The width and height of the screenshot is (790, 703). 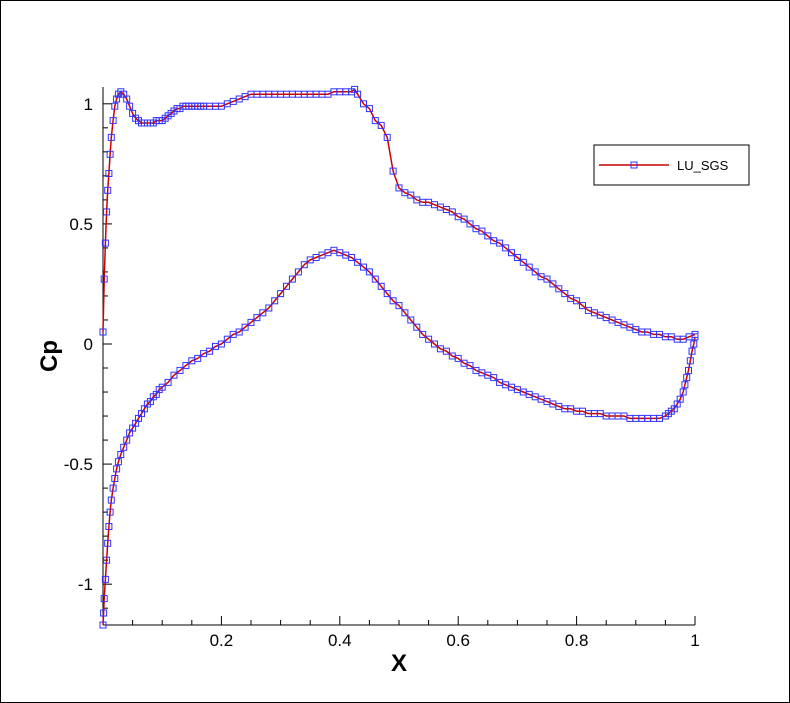 What do you see at coordinates (88, 104) in the screenshot?
I see `y-tick-label: 1` at bounding box center [88, 104].